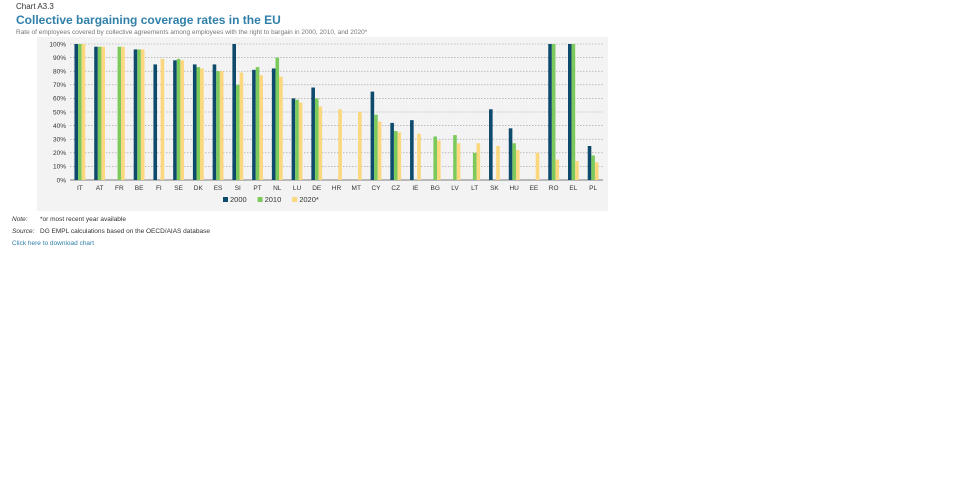  Describe the element at coordinates (59, 167) in the screenshot. I see `y-tick-label: 10%` at that location.